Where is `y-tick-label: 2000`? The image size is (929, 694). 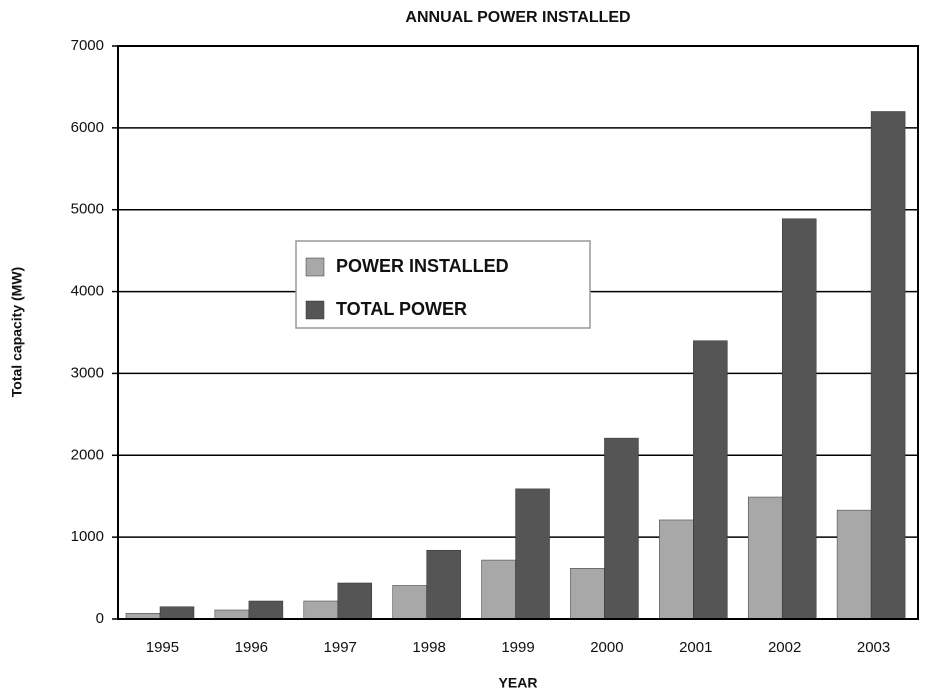 y-tick-label: 2000 is located at coordinates (87, 454).